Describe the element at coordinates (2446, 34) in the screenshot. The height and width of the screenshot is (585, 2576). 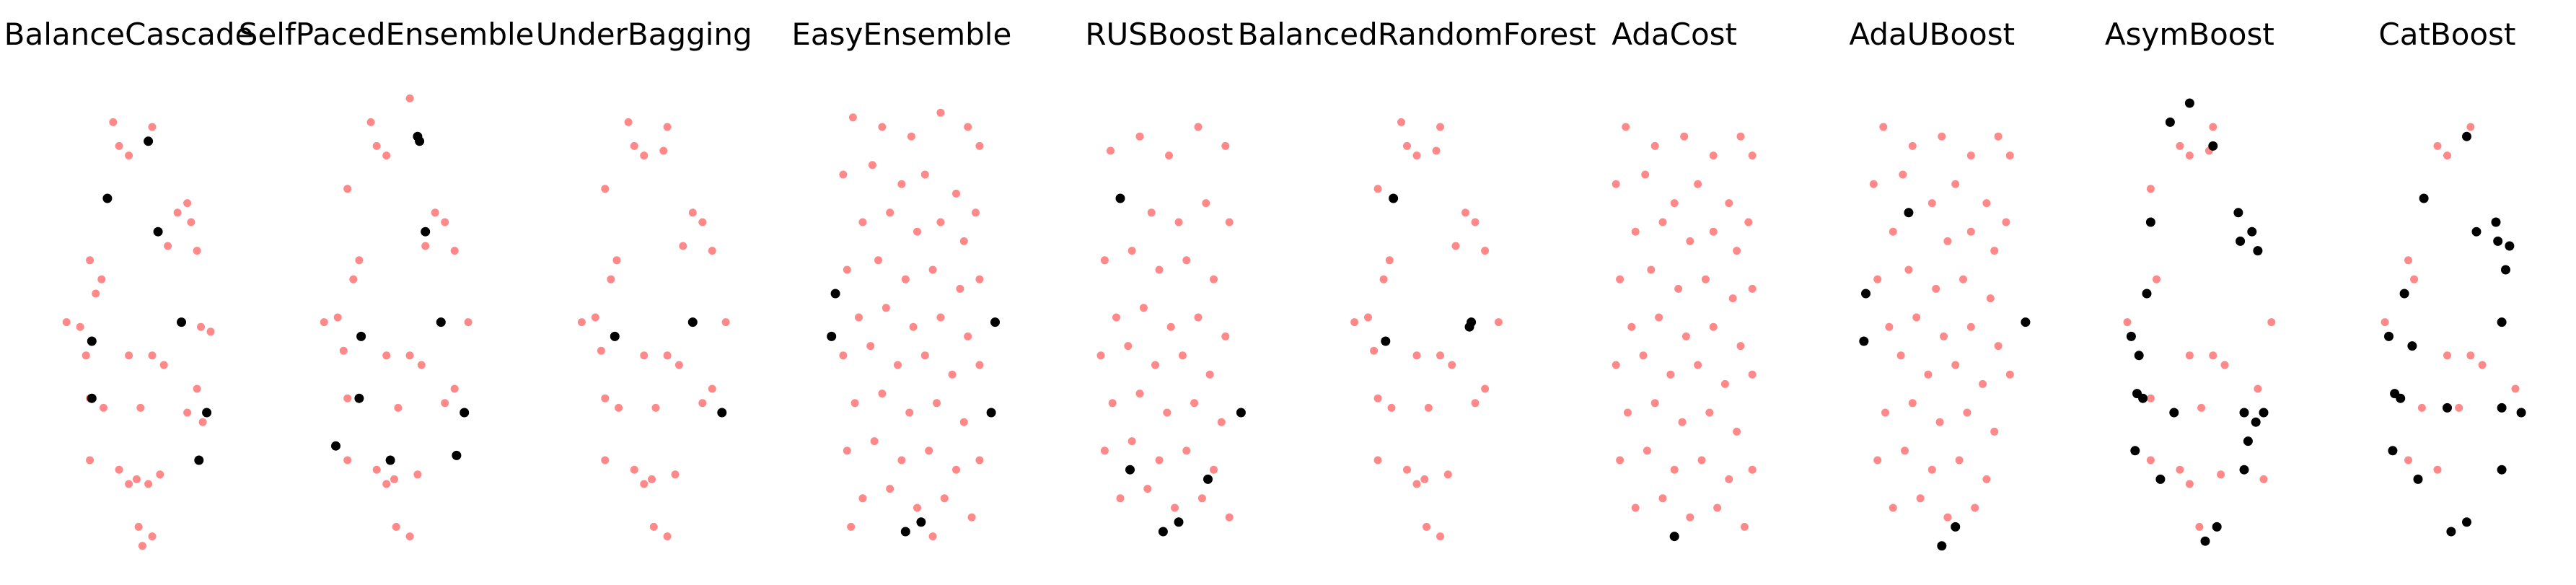
I see `panel-title: CatBoost` at that location.